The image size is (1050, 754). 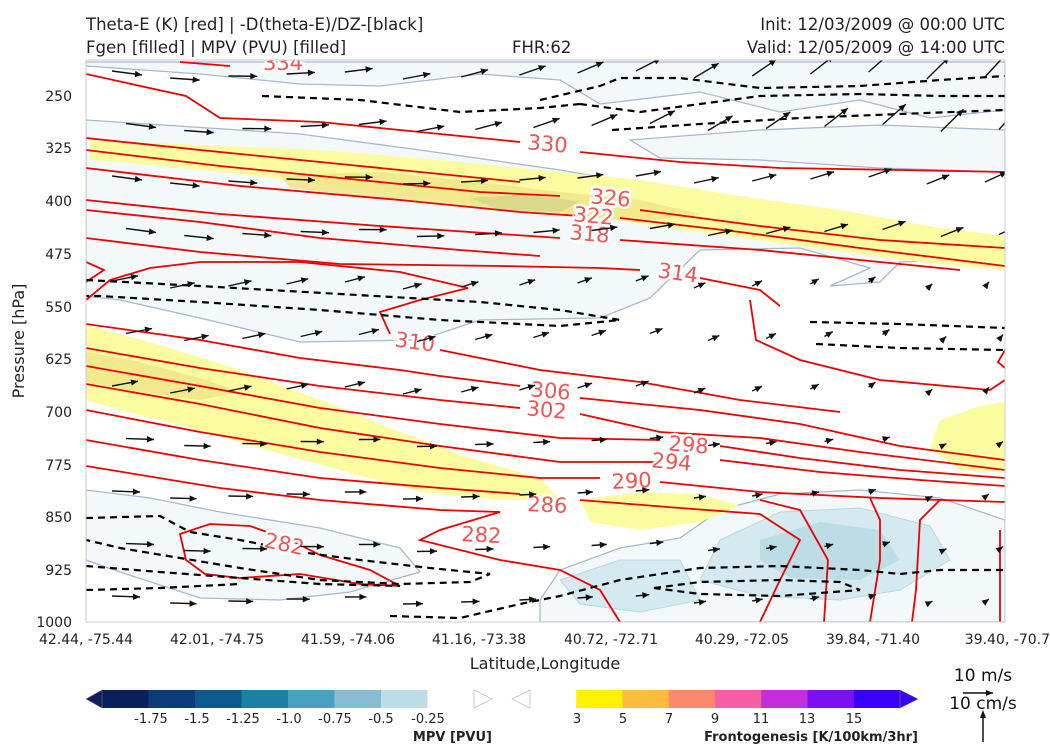 What do you see at coordinates (58, 413) in the screenshot?
I see `y-tick-label: 700` at bounding box center [58, 413].